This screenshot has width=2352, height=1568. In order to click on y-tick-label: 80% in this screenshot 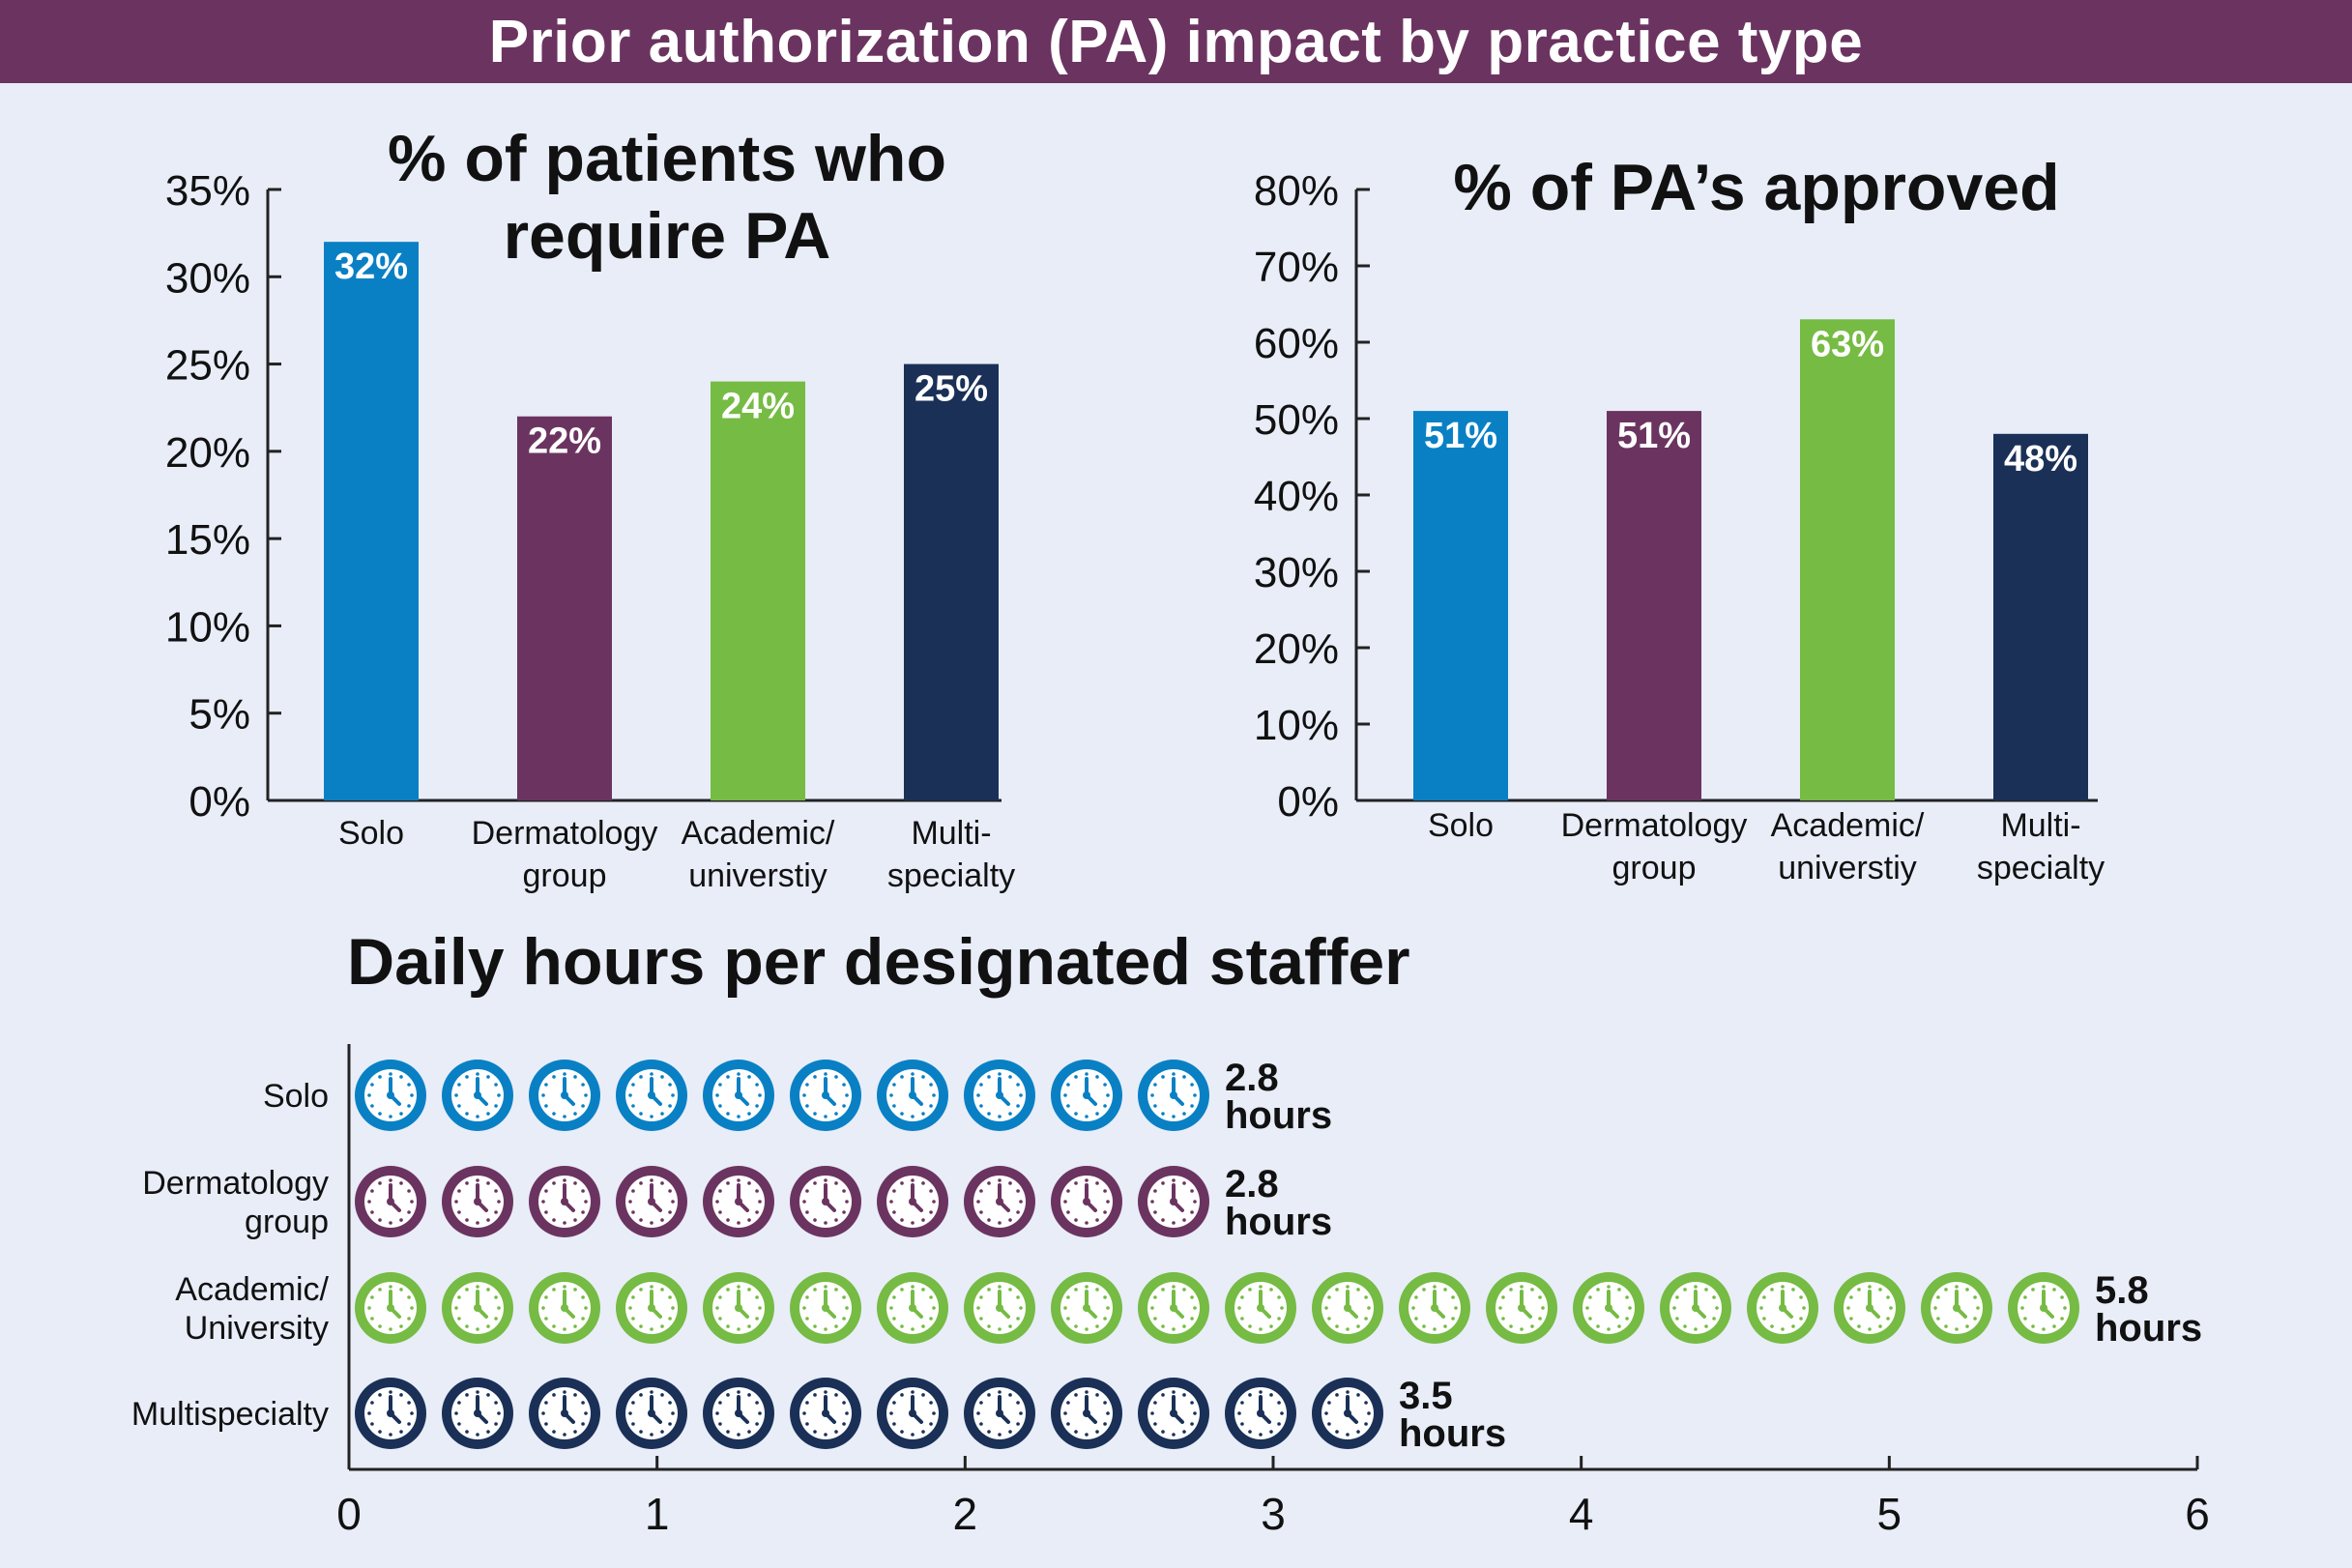, I will do `click(1296, 191)`.